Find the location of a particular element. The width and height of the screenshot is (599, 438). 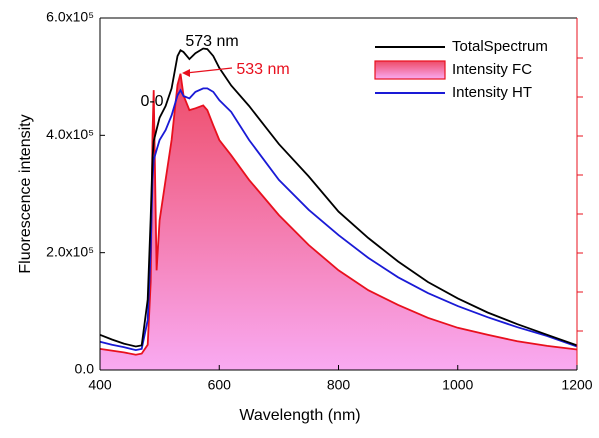

annotation-arrow is located at coordinates (209, 70).